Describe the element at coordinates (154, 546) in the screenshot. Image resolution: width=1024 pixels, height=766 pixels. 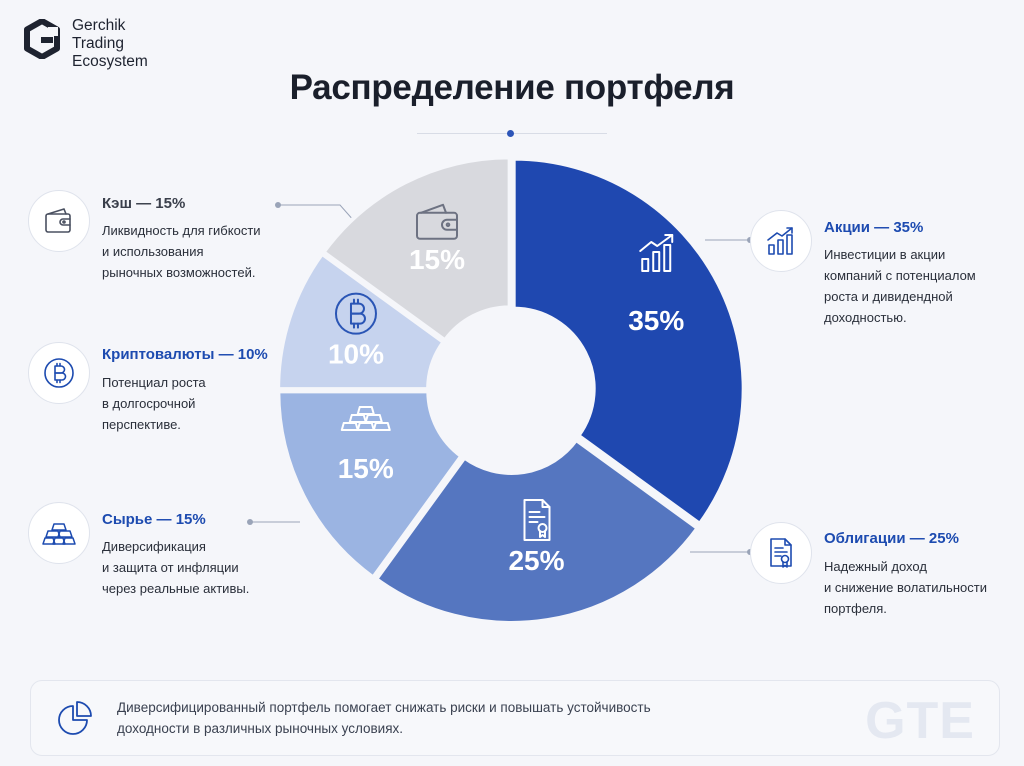
I see `callout-line: Диверсификация` at that location.